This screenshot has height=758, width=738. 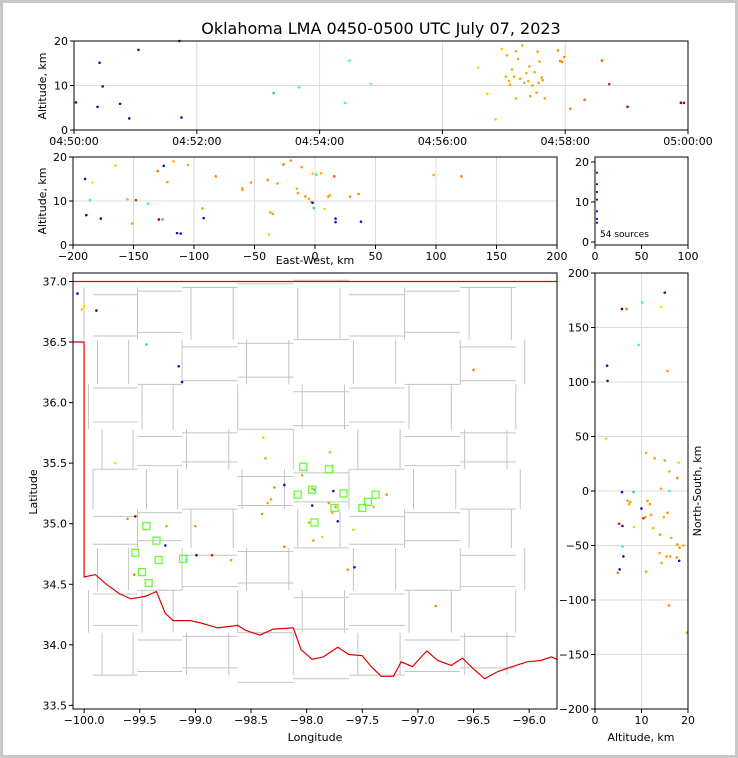 I want to click on ew-xtick-label: −150, so click(x=133, y=256).